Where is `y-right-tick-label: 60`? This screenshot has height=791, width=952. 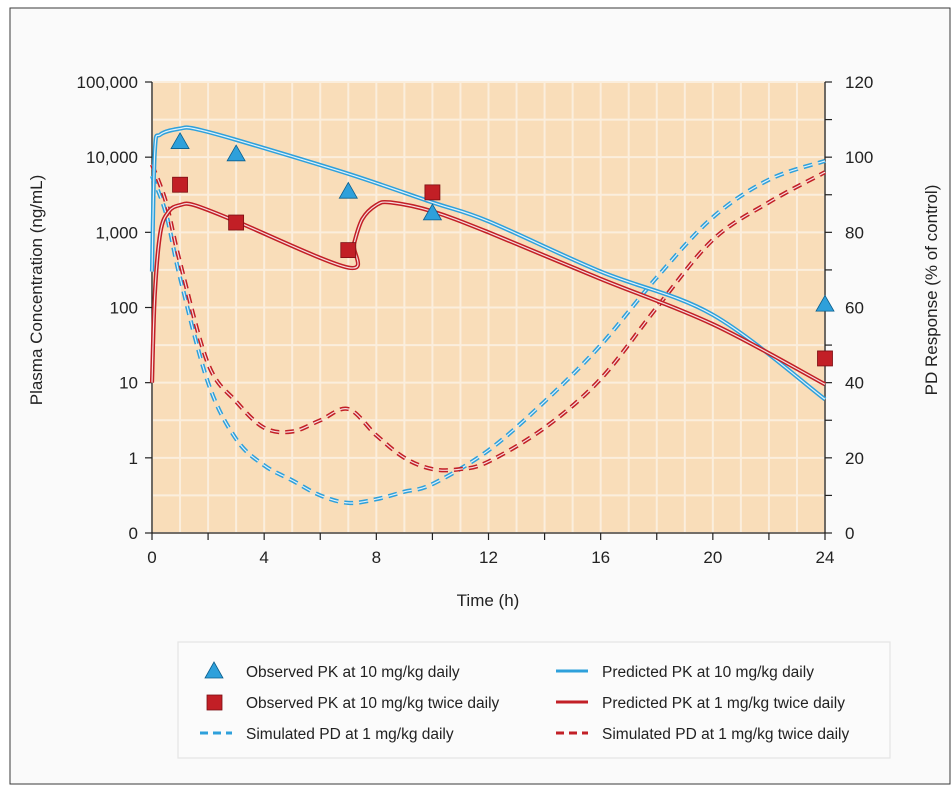 y-right-tick-label: 60 is located at coordinates (854, 308).